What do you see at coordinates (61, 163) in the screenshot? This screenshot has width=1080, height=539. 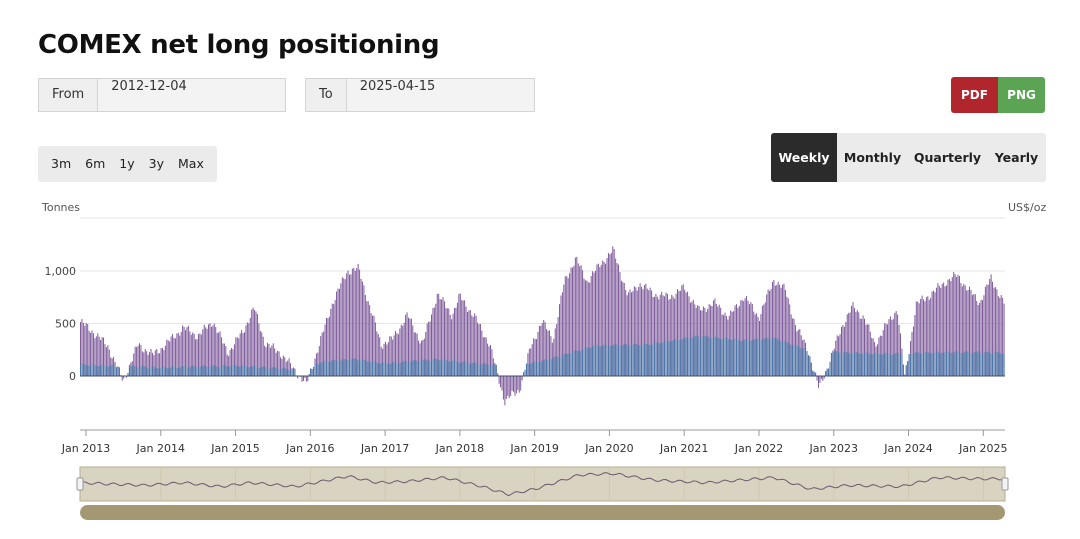 I see `range-3m-button: 3m` at bounding box center [61, 163].